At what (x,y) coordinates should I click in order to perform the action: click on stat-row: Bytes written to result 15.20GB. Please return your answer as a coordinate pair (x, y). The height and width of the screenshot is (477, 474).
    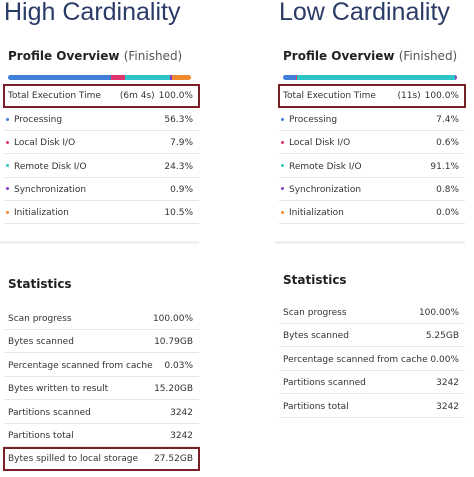
    Looking at the image, I should click on (101, 389).